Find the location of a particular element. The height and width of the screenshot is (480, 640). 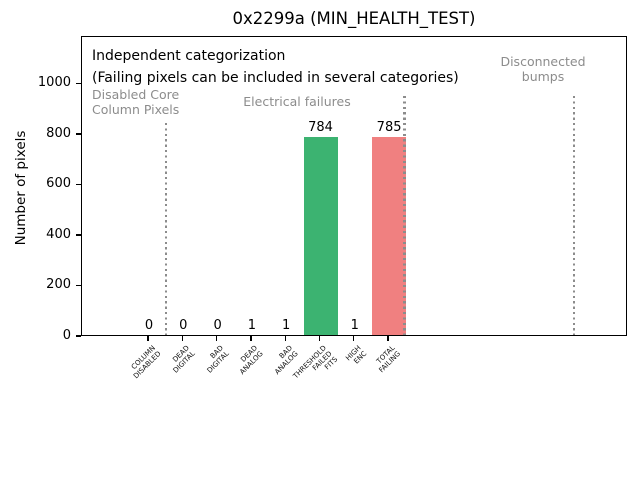

bar-value-label: 784 is located at coordinates (320, 127).